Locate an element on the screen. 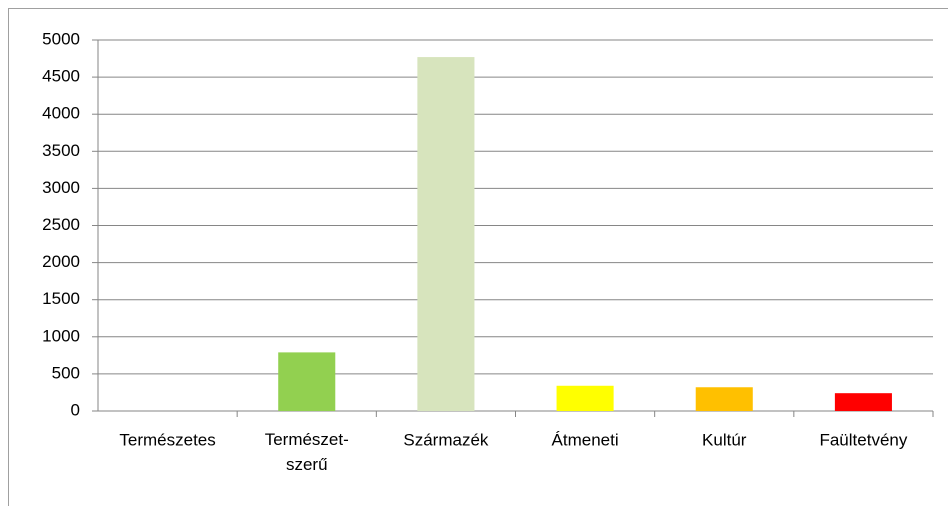  y-tick-label: 5000 is located at coordinates (61, 38).